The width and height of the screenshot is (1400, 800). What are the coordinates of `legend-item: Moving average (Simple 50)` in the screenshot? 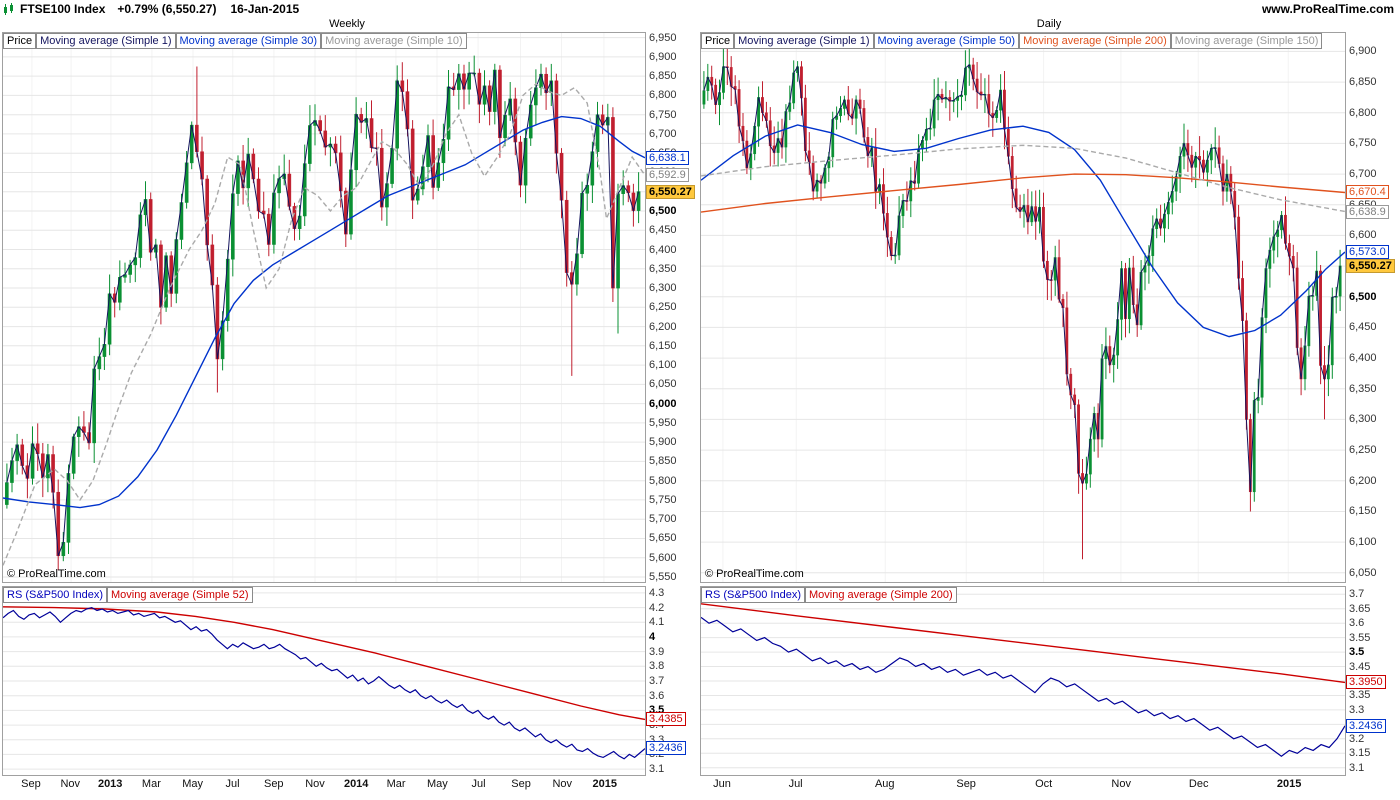 It's located at (946, 41).